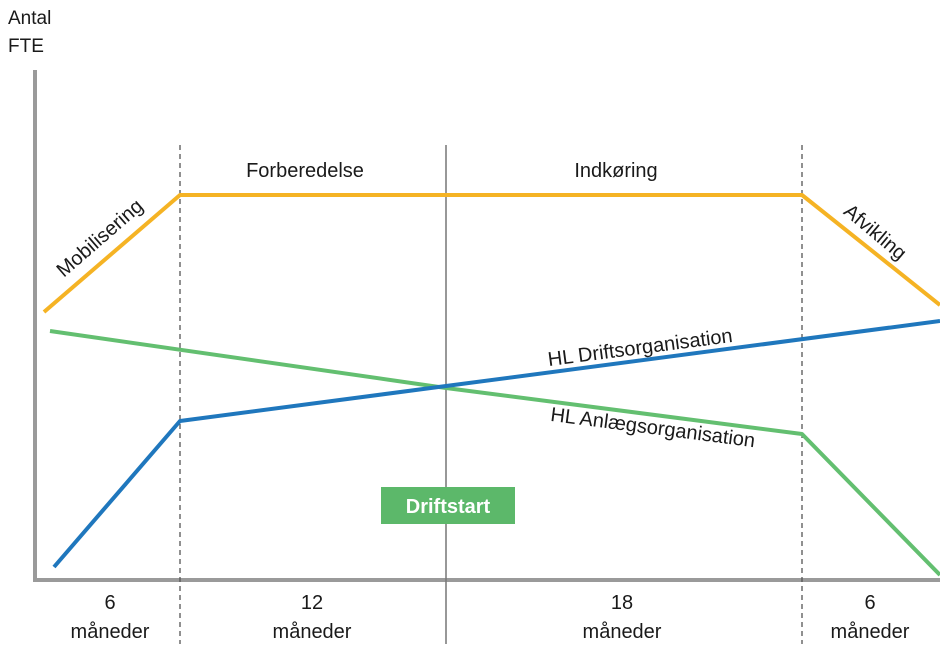 This screenshot has width=940, height=649. Describe the element at coordinates (652, 428) in the screenshot. I see `series-label-anlaegsorganisation: HL Anlægsorganisation` at that location.